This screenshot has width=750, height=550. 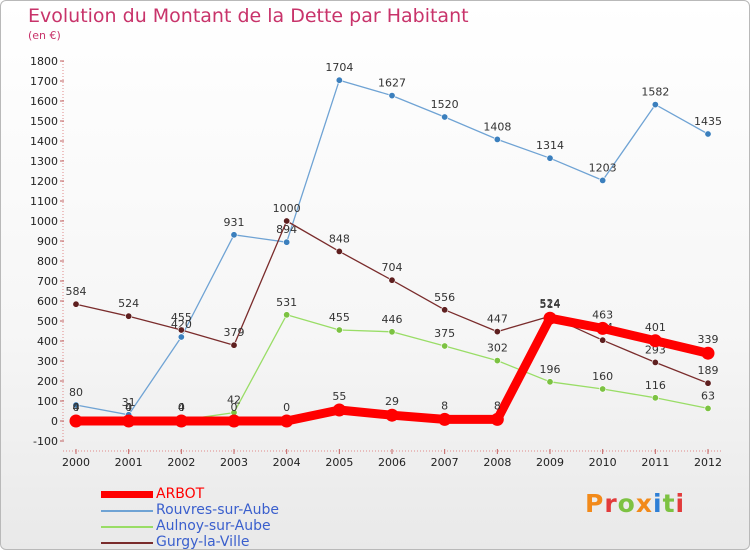 What do you see at coordinates (603, 167) in the screenshot?
I see `data-label: 1203` at bounding box center [603, 167].